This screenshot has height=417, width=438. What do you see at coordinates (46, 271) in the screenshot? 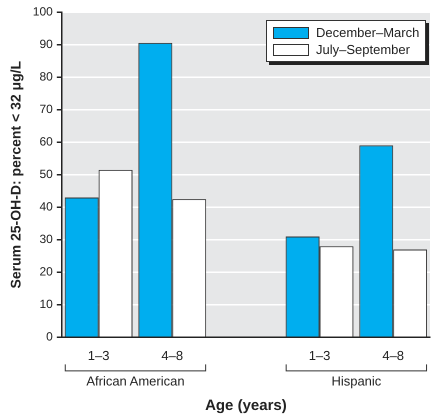
I see `y-tick-label: 20` at bounding box center [46, 271].